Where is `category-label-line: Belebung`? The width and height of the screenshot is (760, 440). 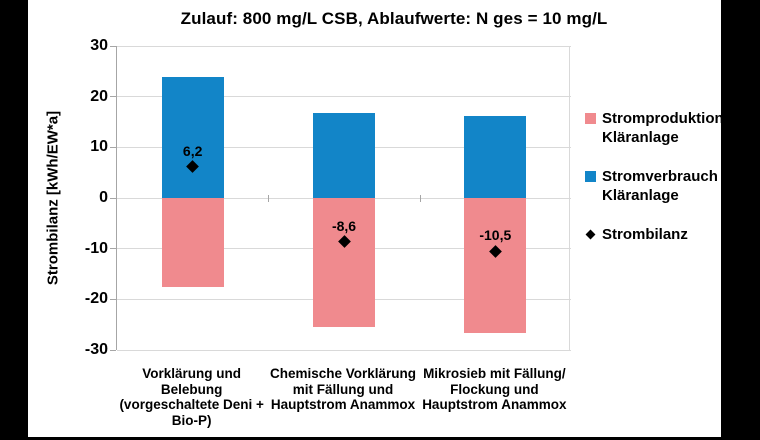 category-label-line: Belebung is located at coordinates (191, 389).